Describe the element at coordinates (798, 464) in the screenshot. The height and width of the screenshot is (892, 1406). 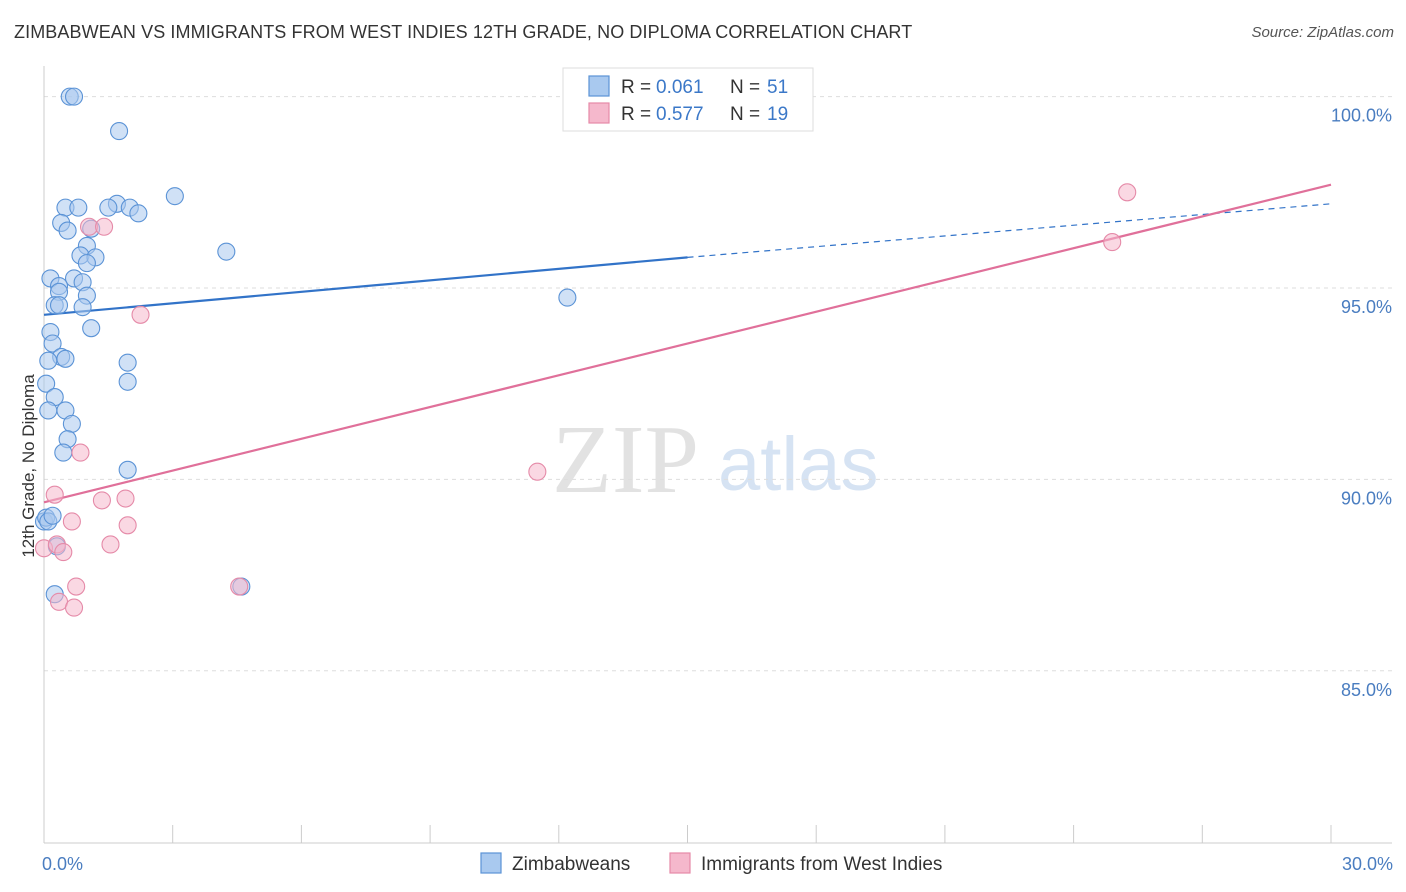
I see `watermark-atlas: atlas` at that location.